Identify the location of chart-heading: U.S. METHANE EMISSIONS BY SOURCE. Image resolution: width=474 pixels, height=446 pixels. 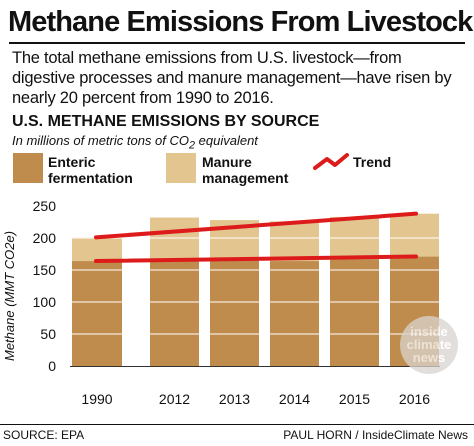
(166, 121).